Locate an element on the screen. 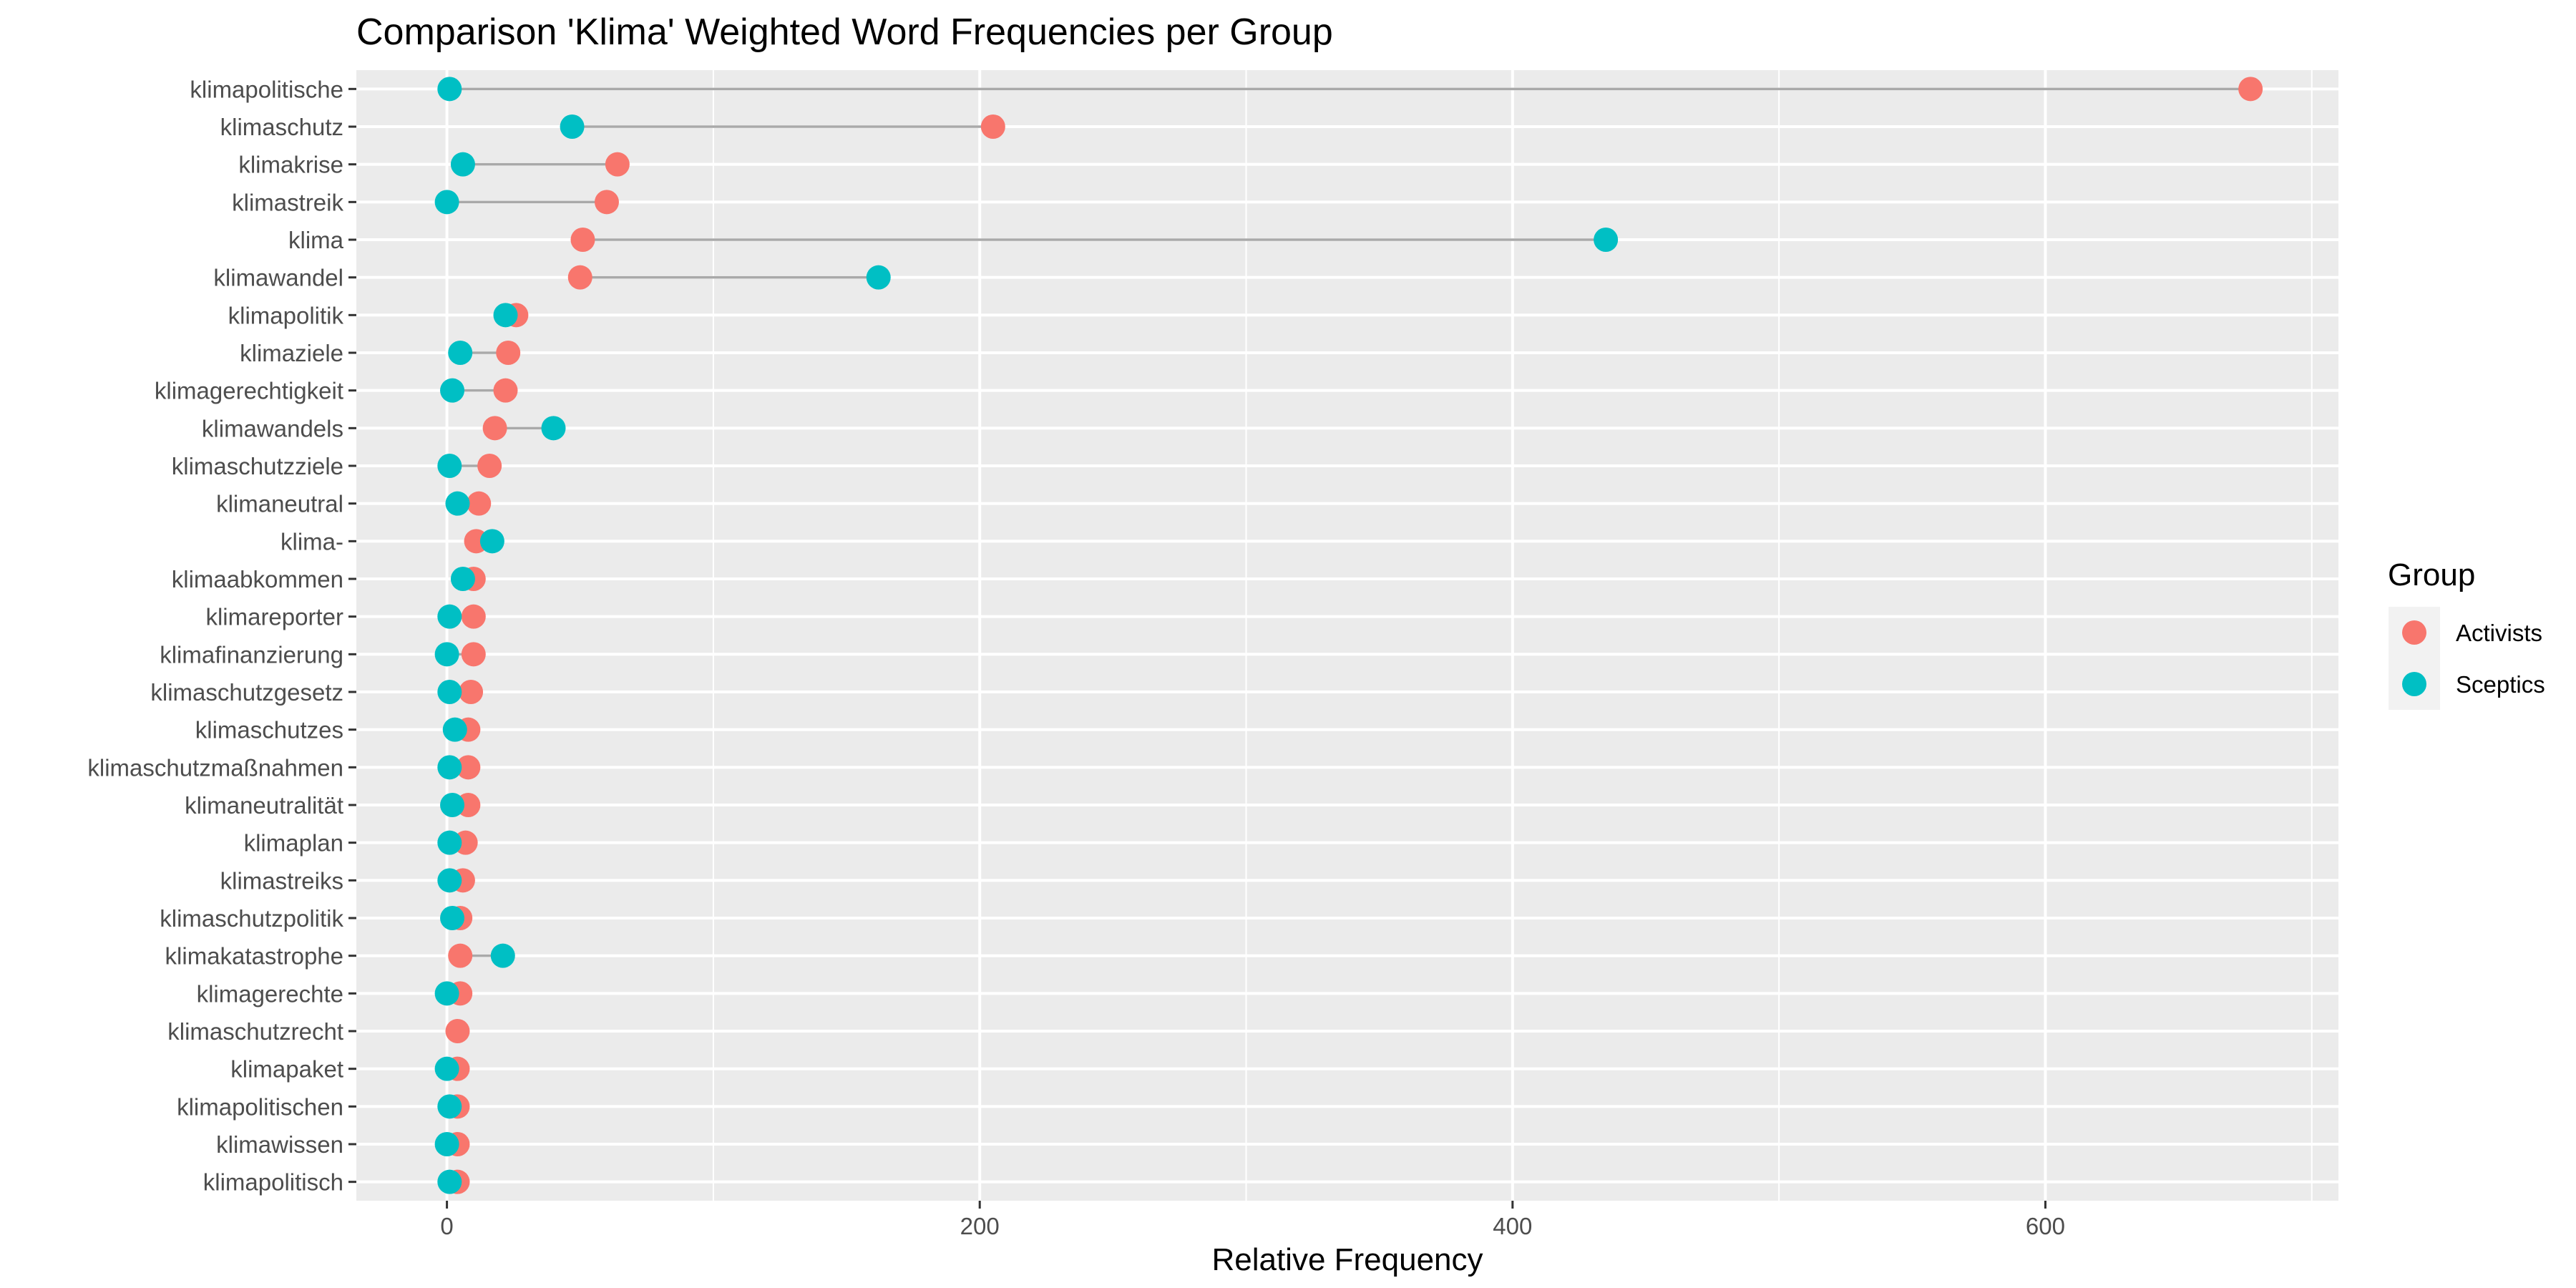 The height and width of the screenshot is (1288, 2576). legend-title: Group is located at coordinates (2431, 574).